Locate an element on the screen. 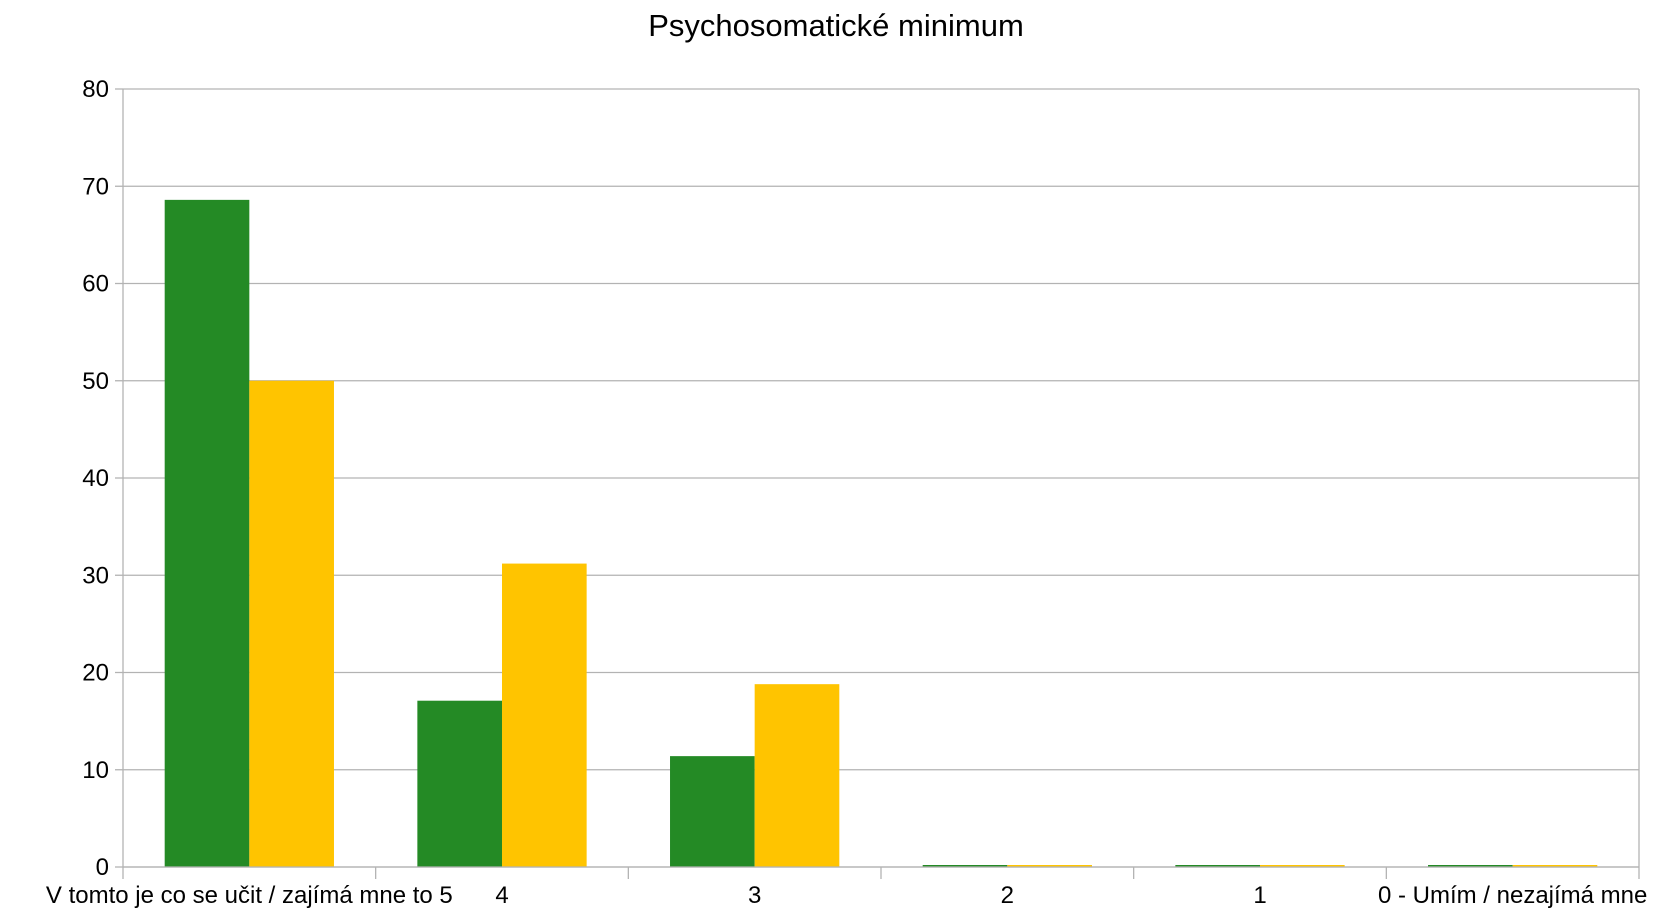  x-category-label: 4 is located at coordinates (501, 895).